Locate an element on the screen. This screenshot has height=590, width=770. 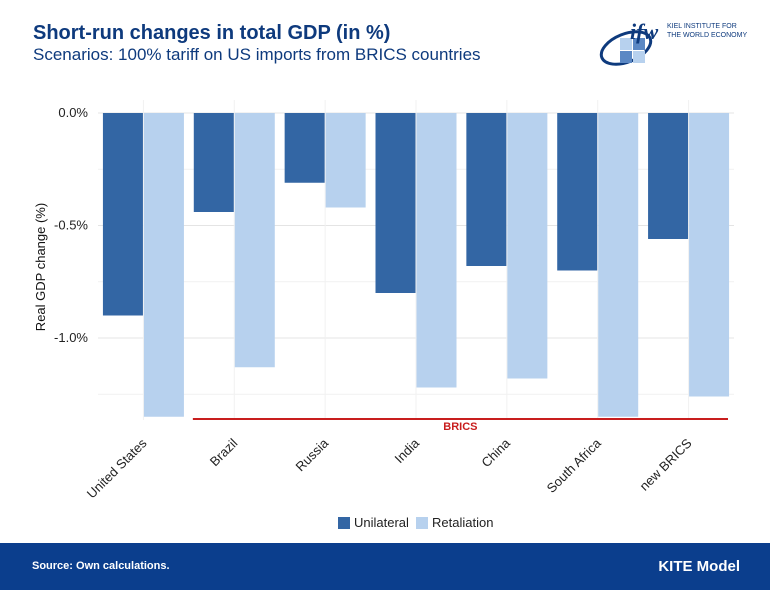
x-tick-label: United States is located at coordinates (117, 468).